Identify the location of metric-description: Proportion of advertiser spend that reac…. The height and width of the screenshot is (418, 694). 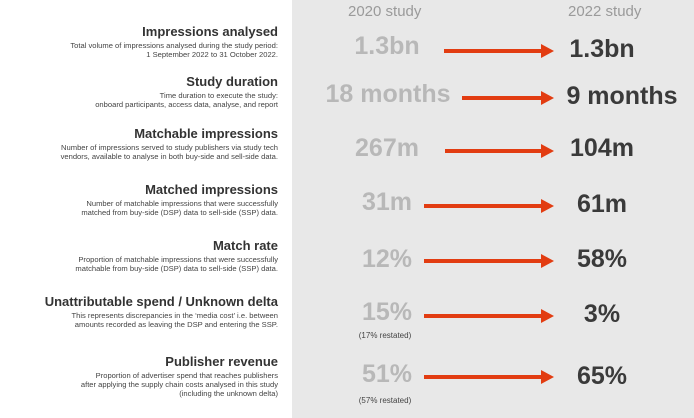
(141, 384).